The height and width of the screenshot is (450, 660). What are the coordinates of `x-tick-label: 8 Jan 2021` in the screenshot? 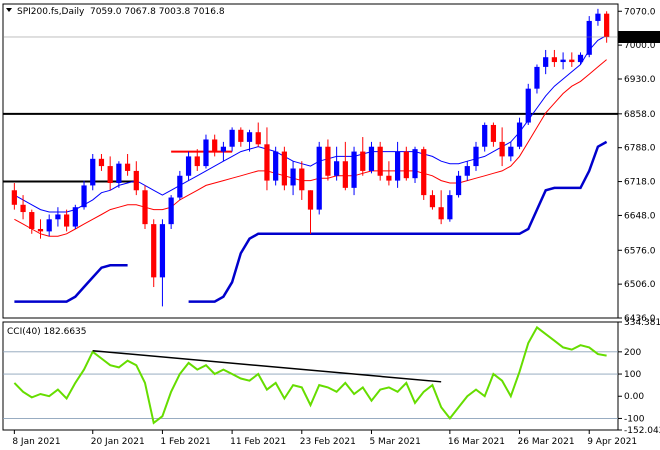 It's located at (36, 442).